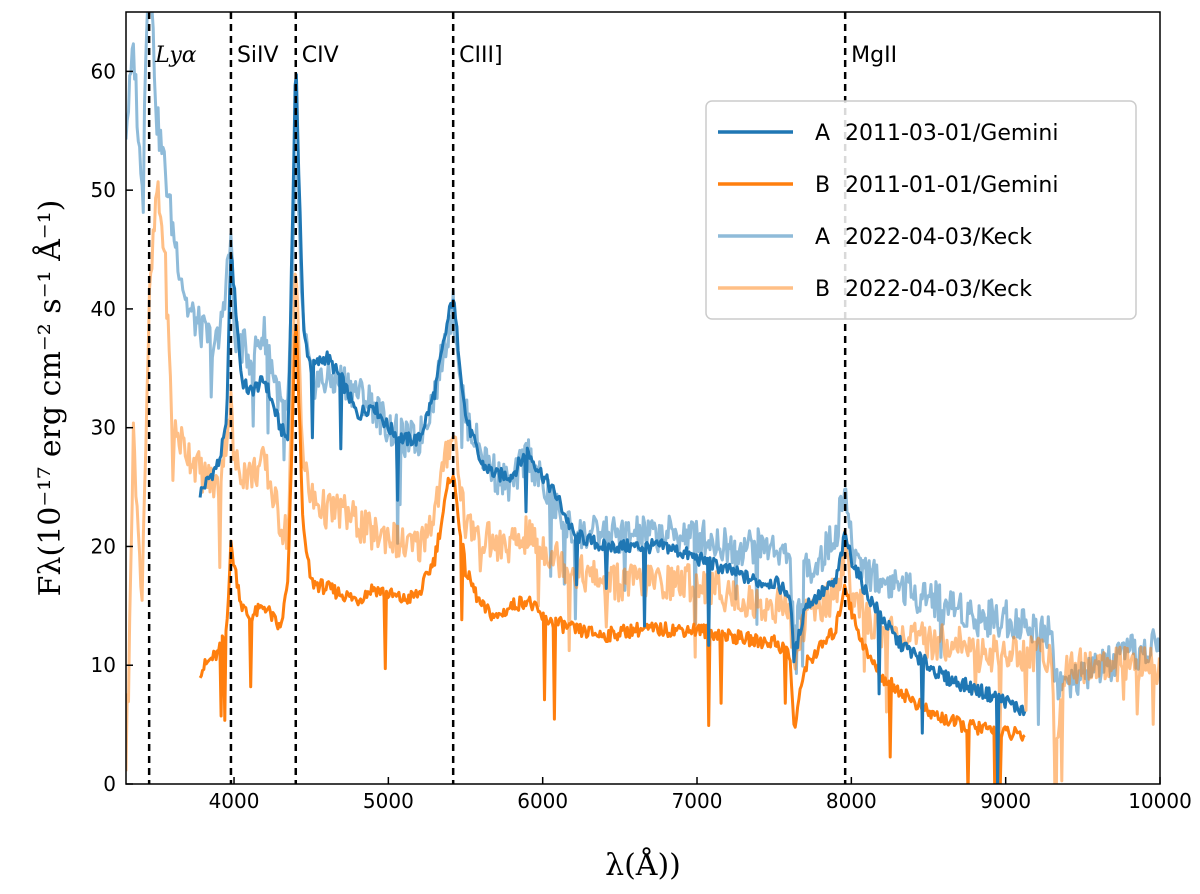 This screenshot has height=894, width=1200. Describe the element at coordinates (103, 546) in the screenshot. I see `y-tick-label: 20` at that location.